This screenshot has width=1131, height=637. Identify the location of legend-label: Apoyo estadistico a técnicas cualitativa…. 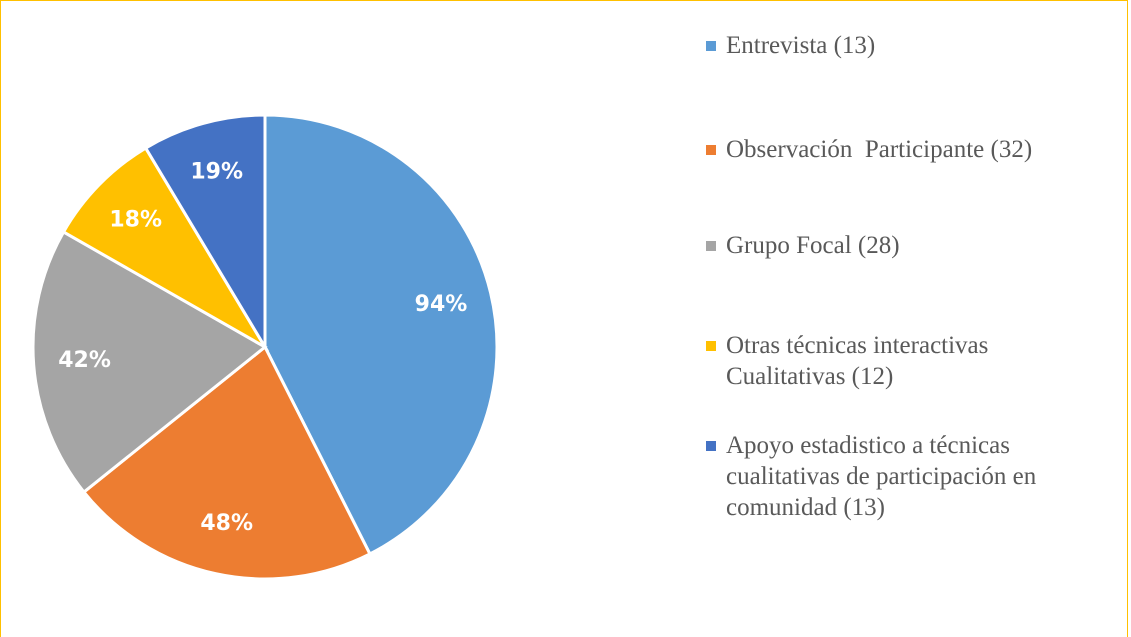
(884, 476).